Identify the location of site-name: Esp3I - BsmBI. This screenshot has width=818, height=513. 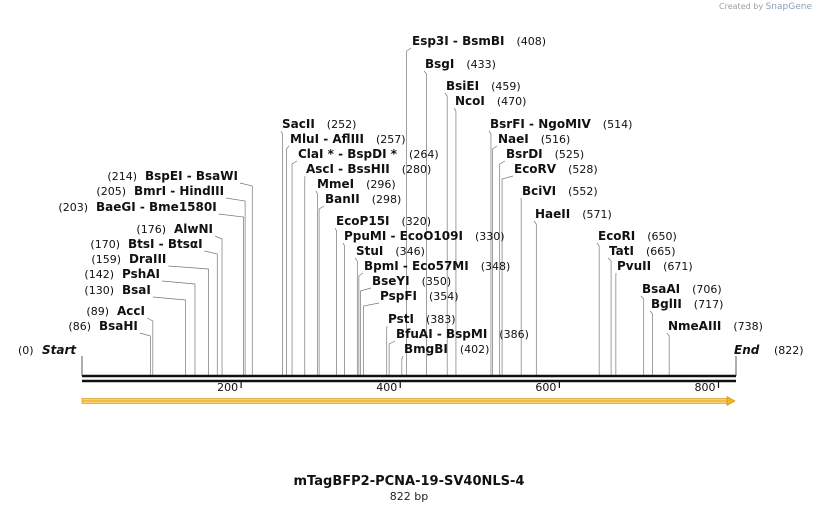
(458, 41).